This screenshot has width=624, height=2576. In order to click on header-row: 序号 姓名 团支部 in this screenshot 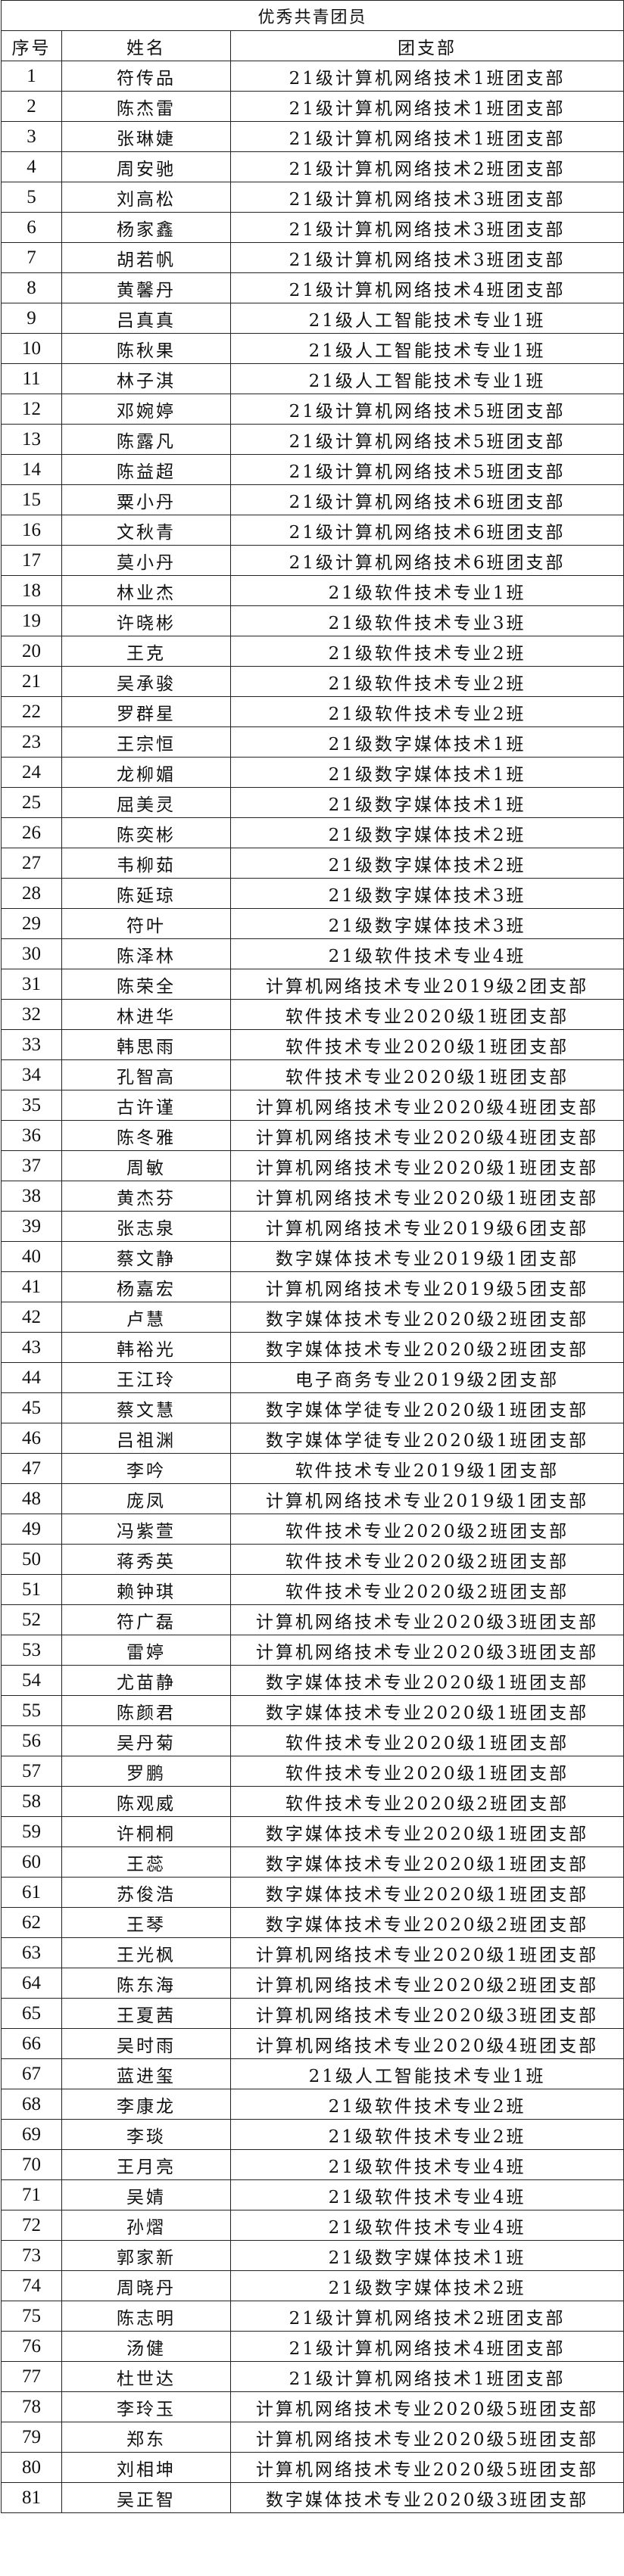, I will do `click(312, 45)`.